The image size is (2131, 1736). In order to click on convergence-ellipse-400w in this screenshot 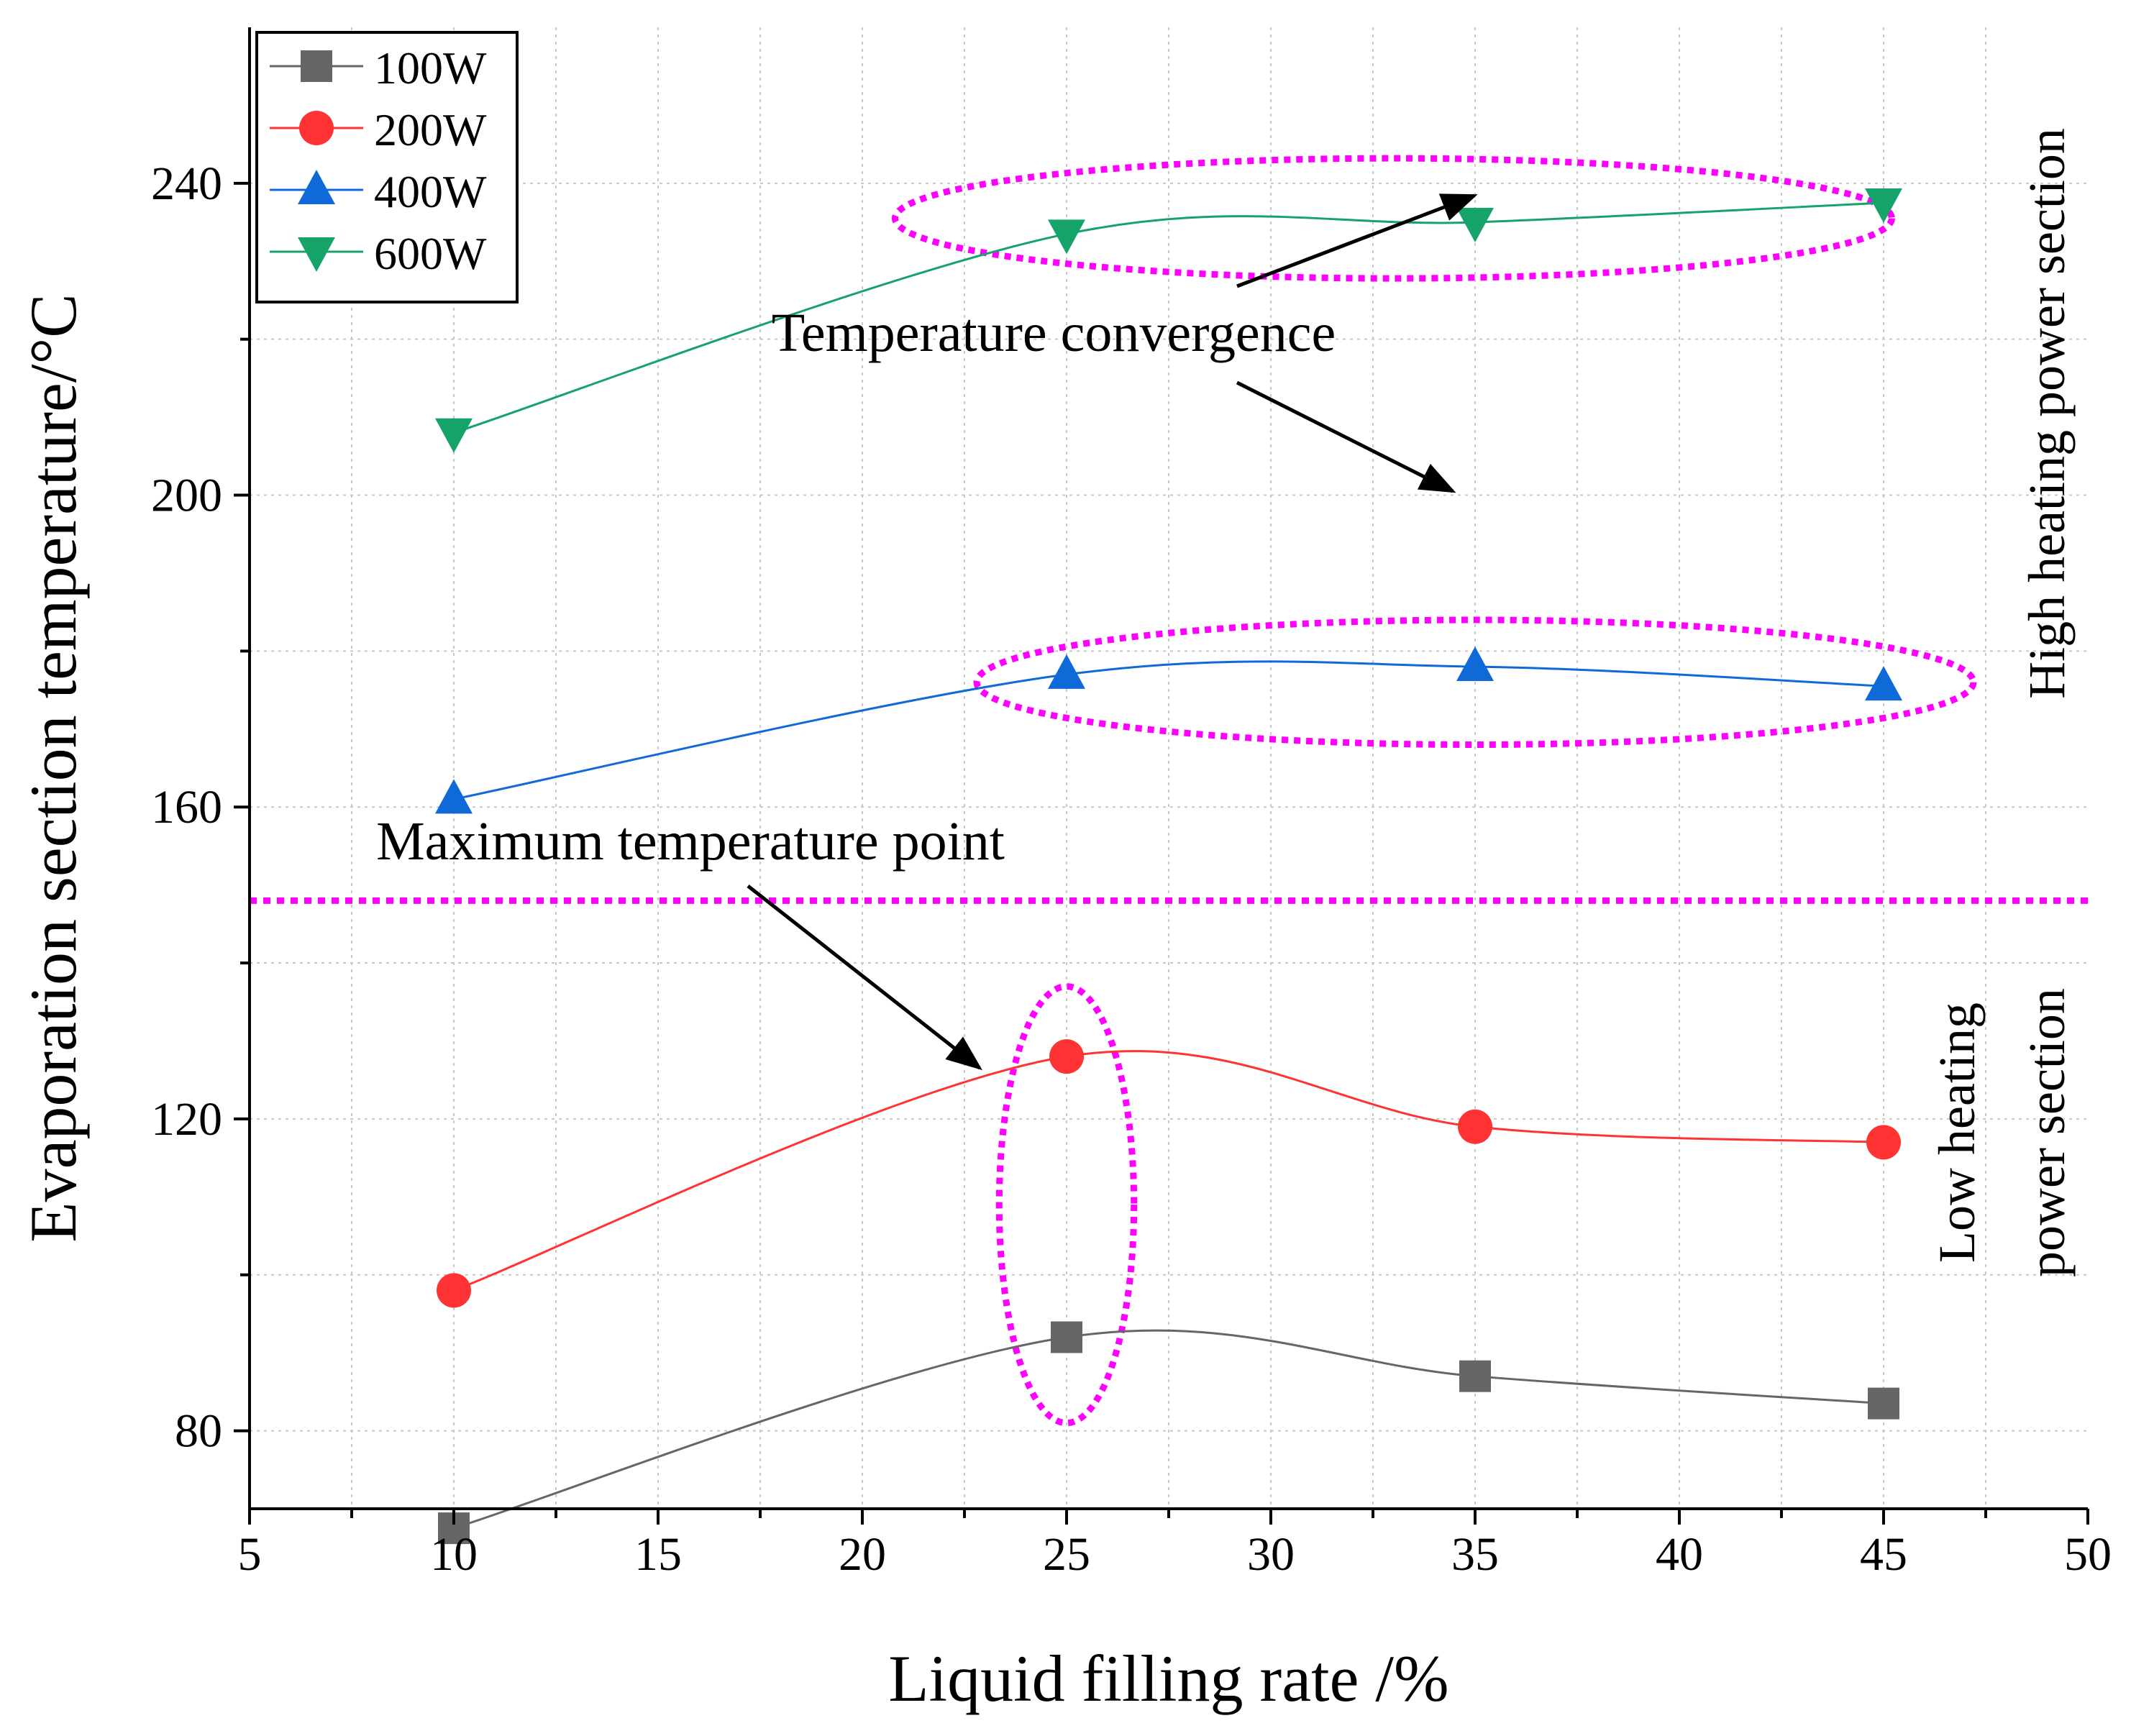, I will do `click(1475, 682)`.